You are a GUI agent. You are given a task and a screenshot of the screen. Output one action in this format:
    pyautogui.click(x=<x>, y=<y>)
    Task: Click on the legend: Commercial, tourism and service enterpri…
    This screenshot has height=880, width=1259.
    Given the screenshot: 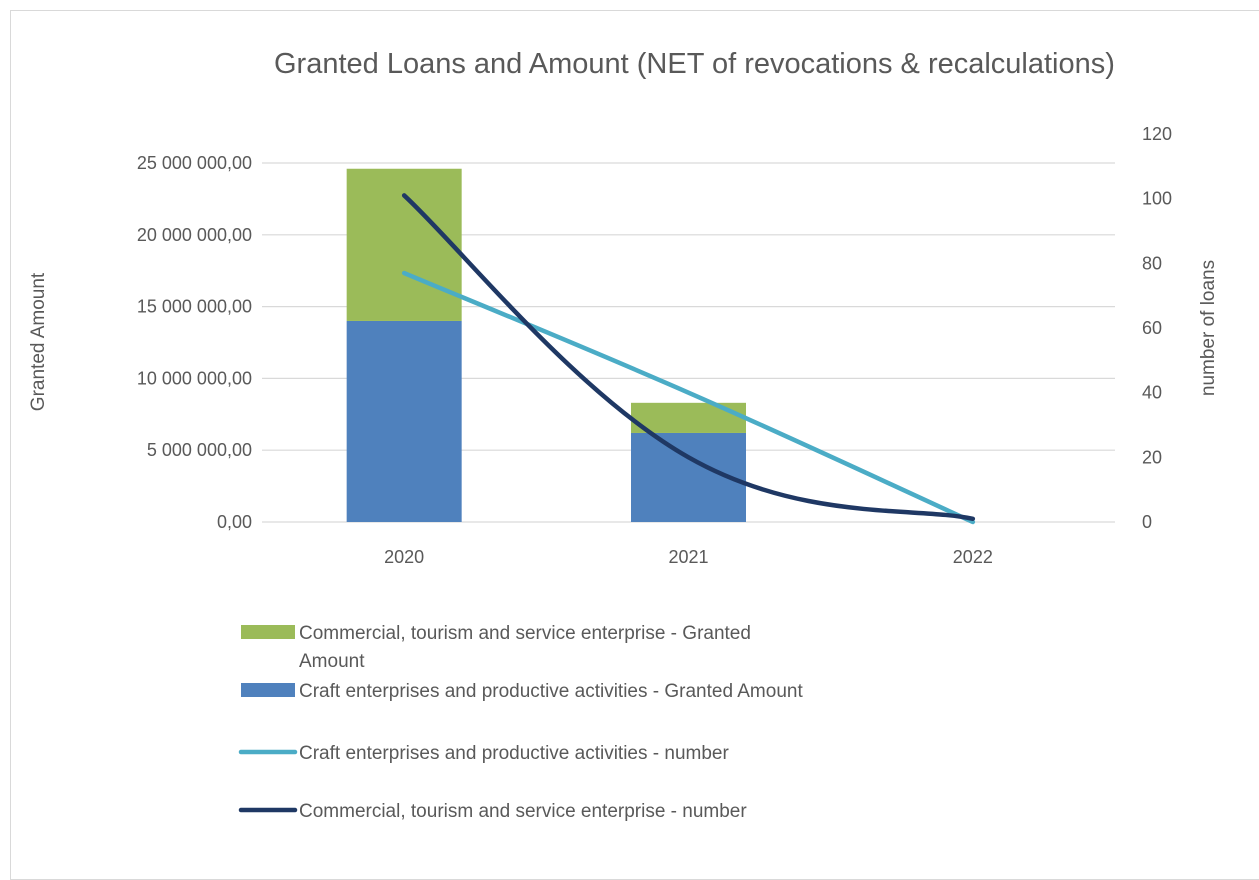 What is the action you would take?
    pyautogui.click(x=520, y=722)
    